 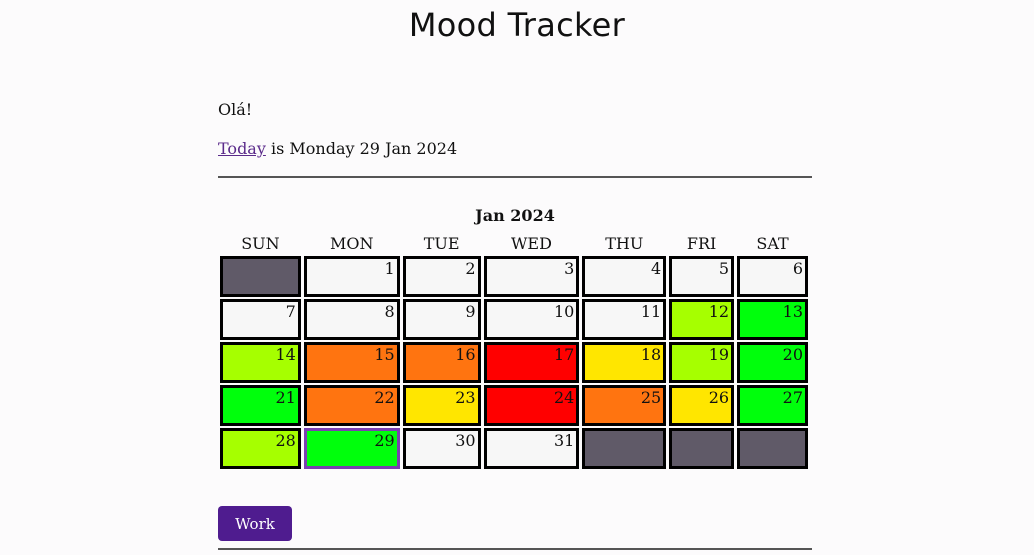 What do you see at coordinates (285, 440) in the screenshot?
I see `day-number: 28` at bounding box center [285, 440].